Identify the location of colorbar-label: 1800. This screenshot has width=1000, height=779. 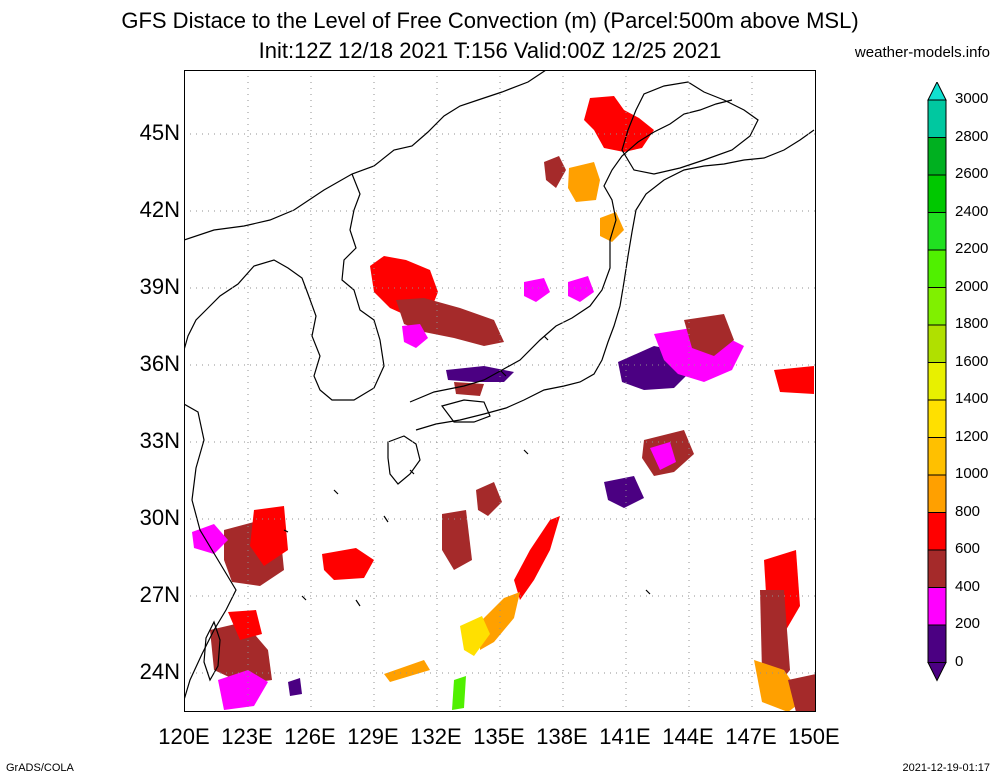
(972, 323).